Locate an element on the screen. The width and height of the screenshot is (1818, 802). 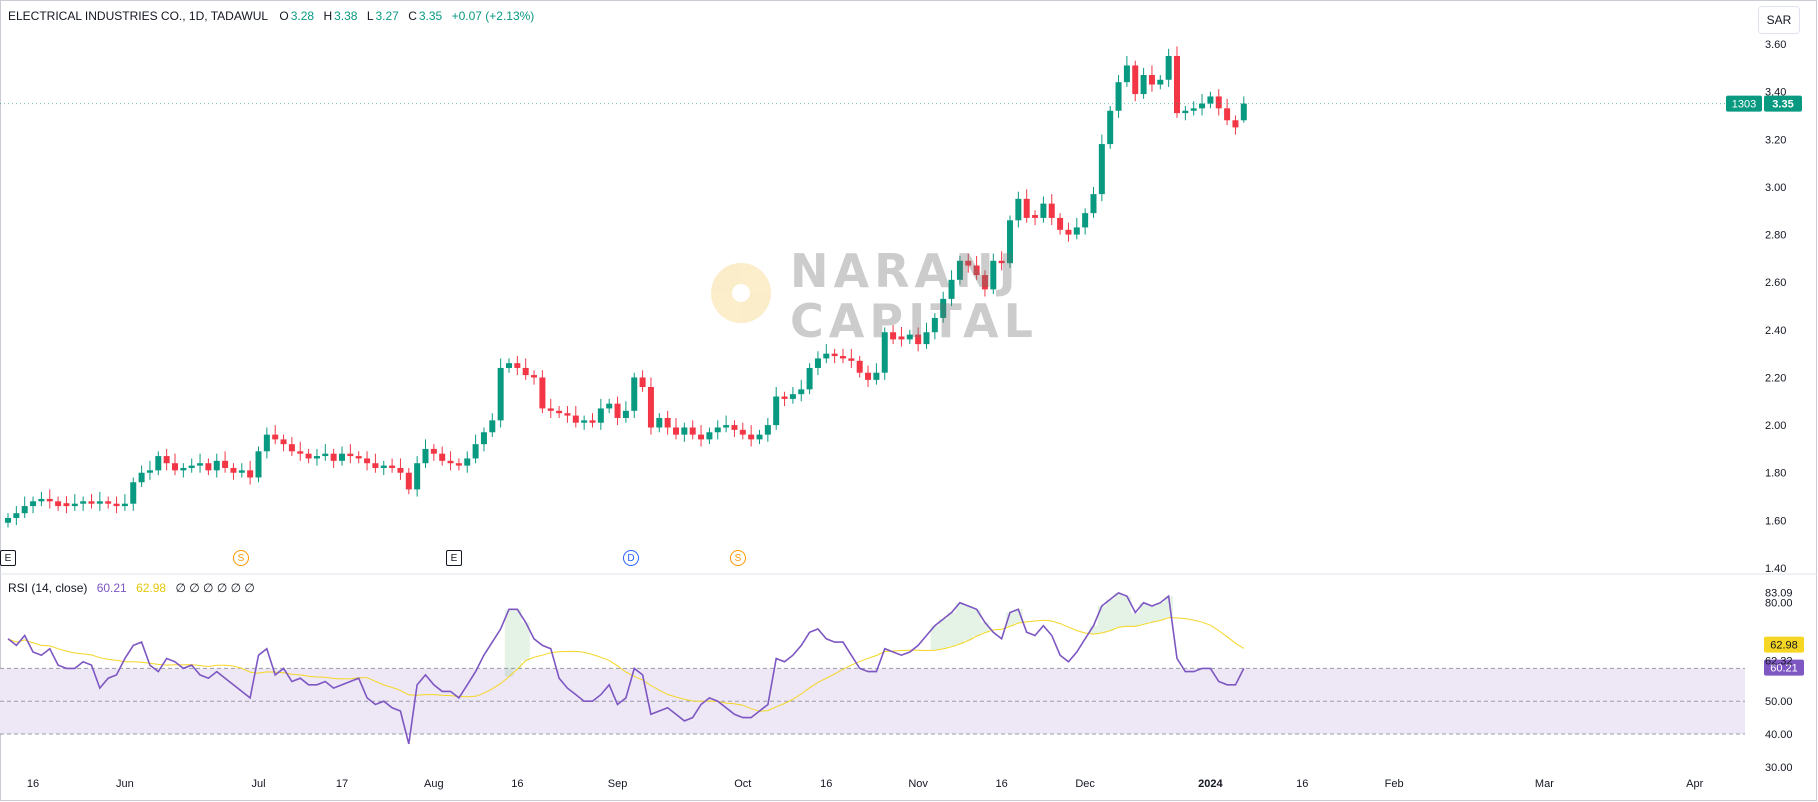
open-label: O is located at coordinates (284, 16).